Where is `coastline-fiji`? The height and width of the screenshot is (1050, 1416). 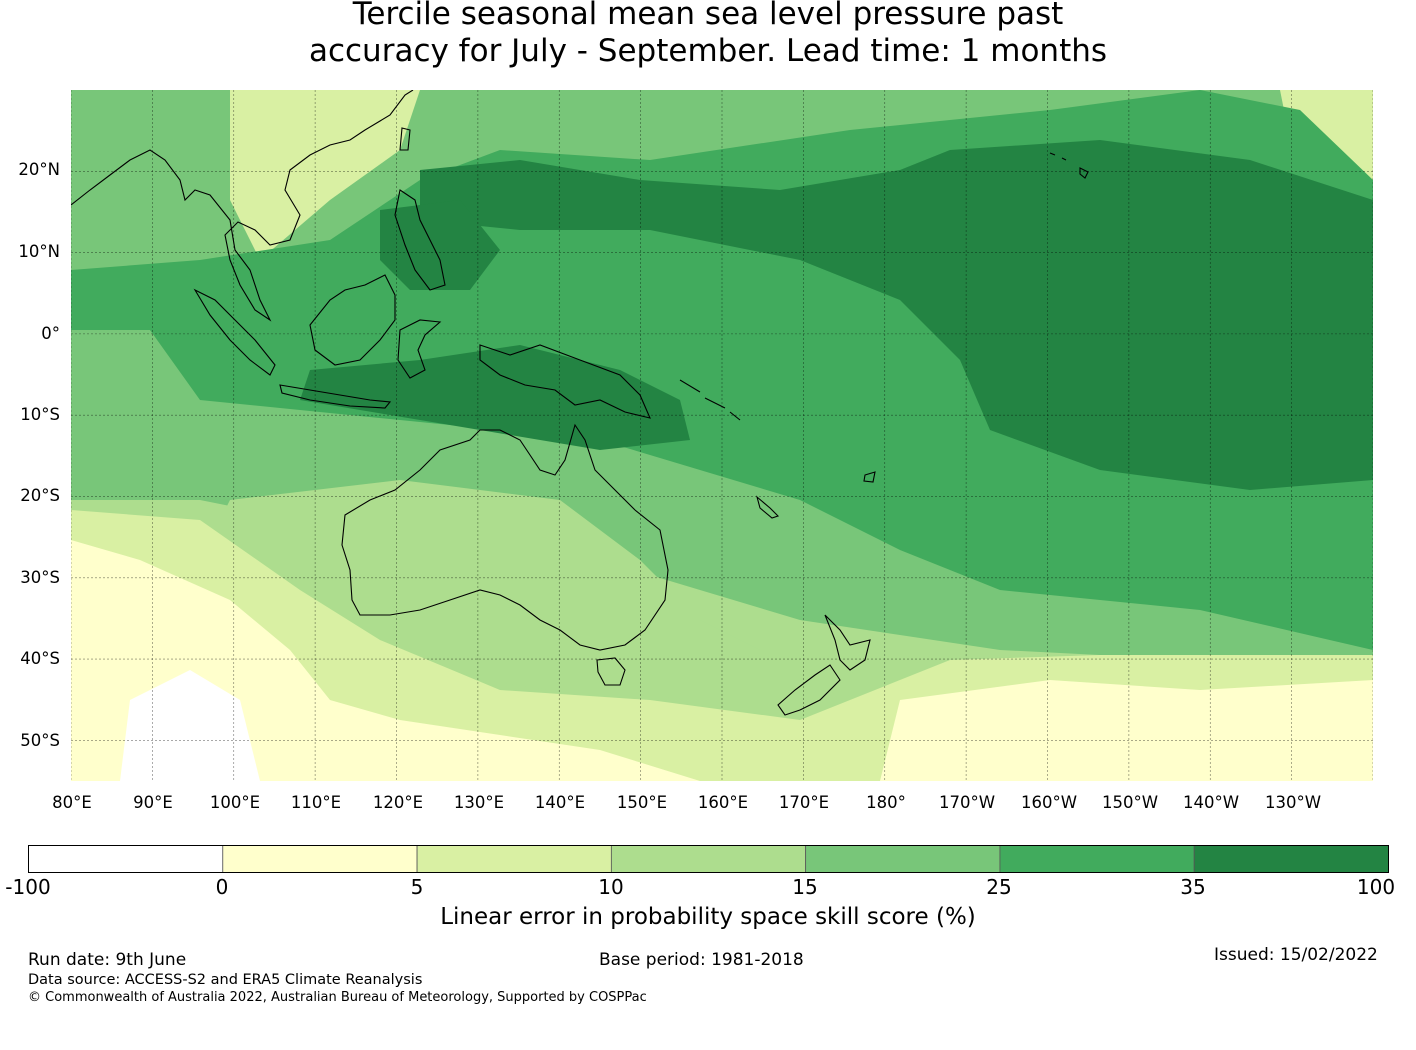
coastline-fiji is located at coordinates (869, 477).